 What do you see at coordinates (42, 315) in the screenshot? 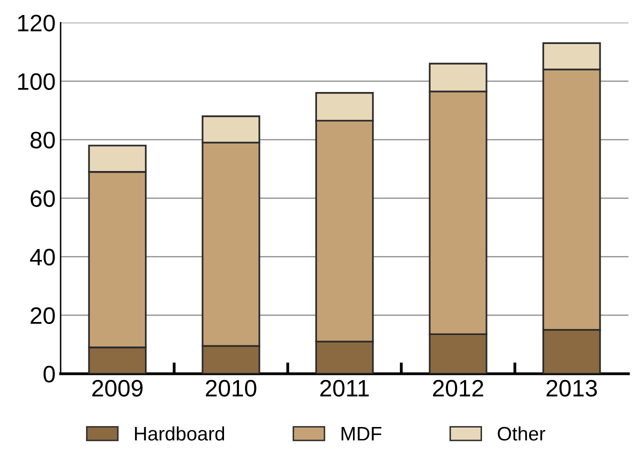
I see `y-tick-label: 20` at bounding box center [42, 315].